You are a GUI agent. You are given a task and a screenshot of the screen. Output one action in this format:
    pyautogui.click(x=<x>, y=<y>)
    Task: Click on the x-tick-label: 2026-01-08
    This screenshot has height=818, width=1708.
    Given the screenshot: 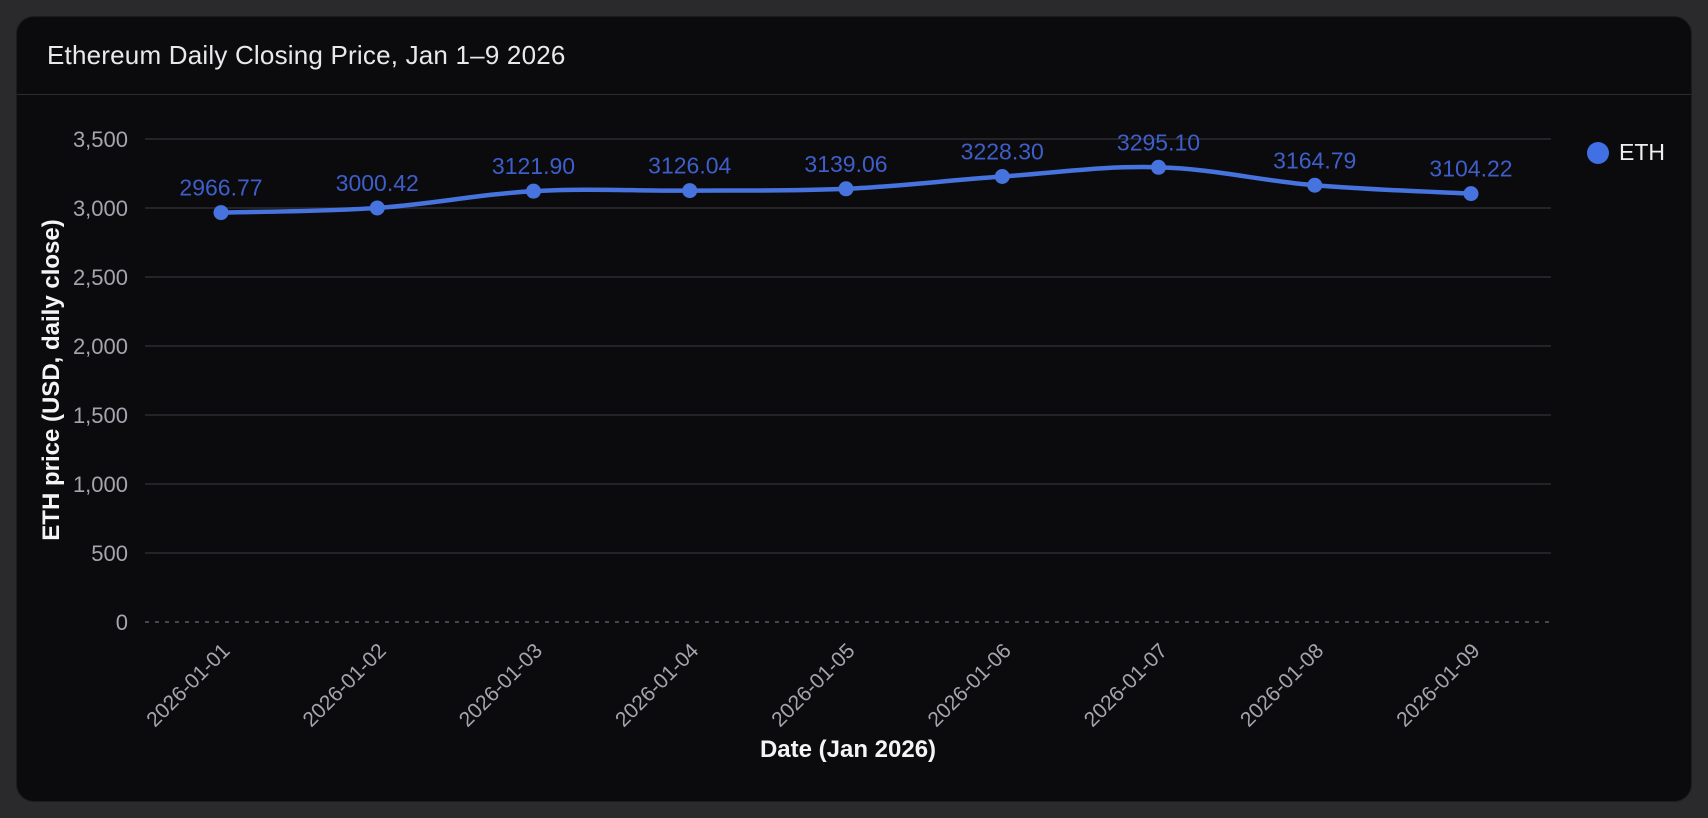 What is the action you would take?
    pyautogui.click(x=1282, y=685)
    